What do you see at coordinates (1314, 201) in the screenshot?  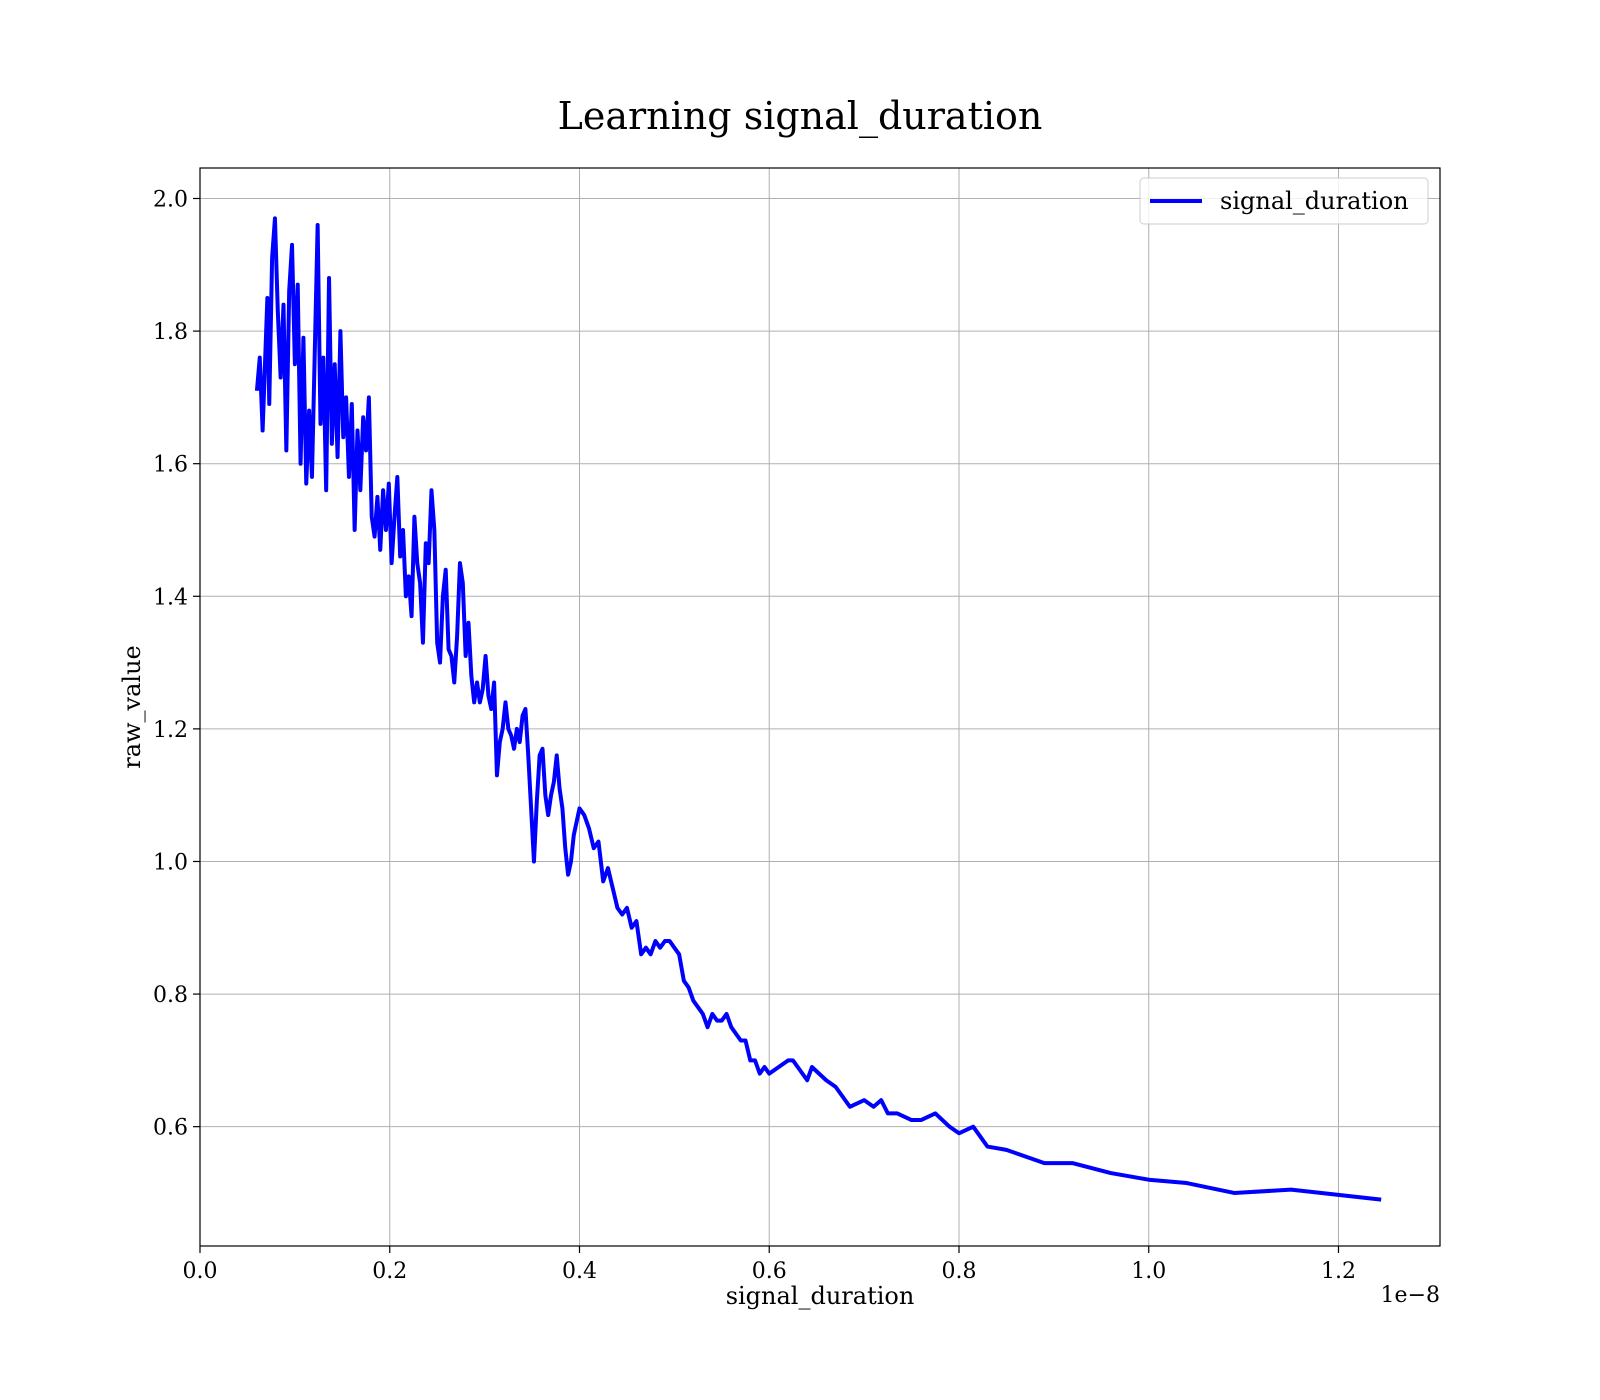 I see `legend-label: signal_duration` at bounding box center [1314, 201].